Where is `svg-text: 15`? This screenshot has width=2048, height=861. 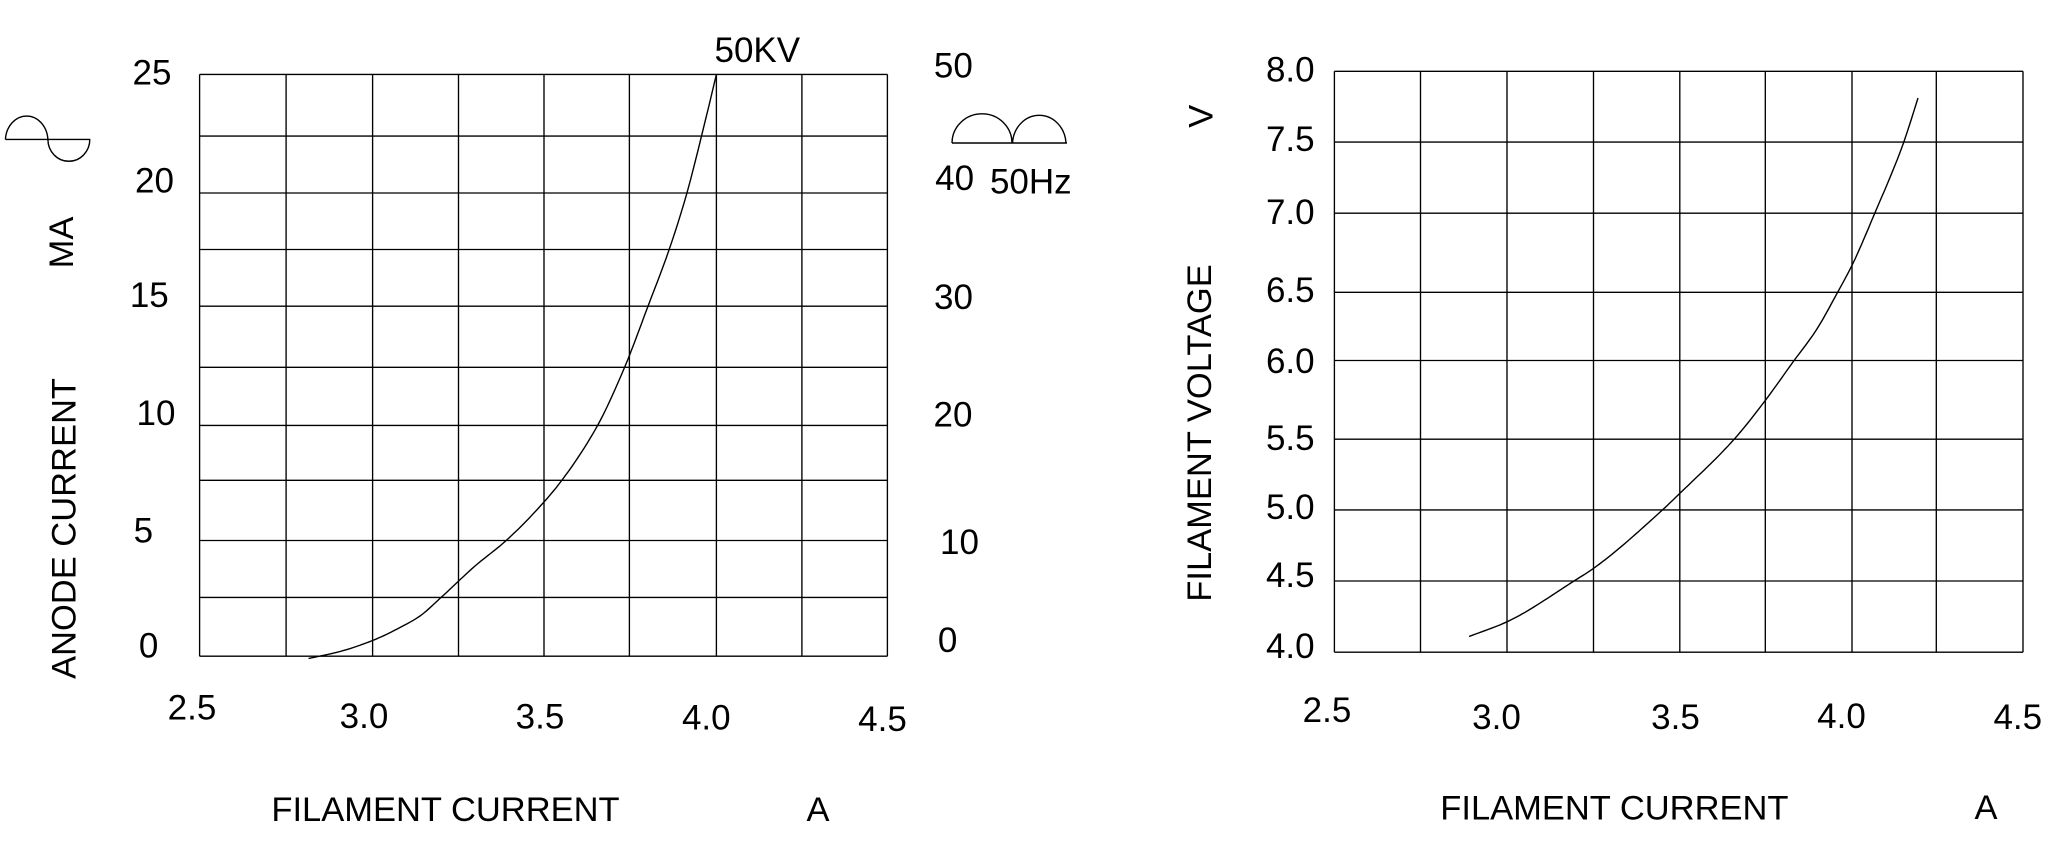
svg-text: 15 is located at coordinates (149, 295).